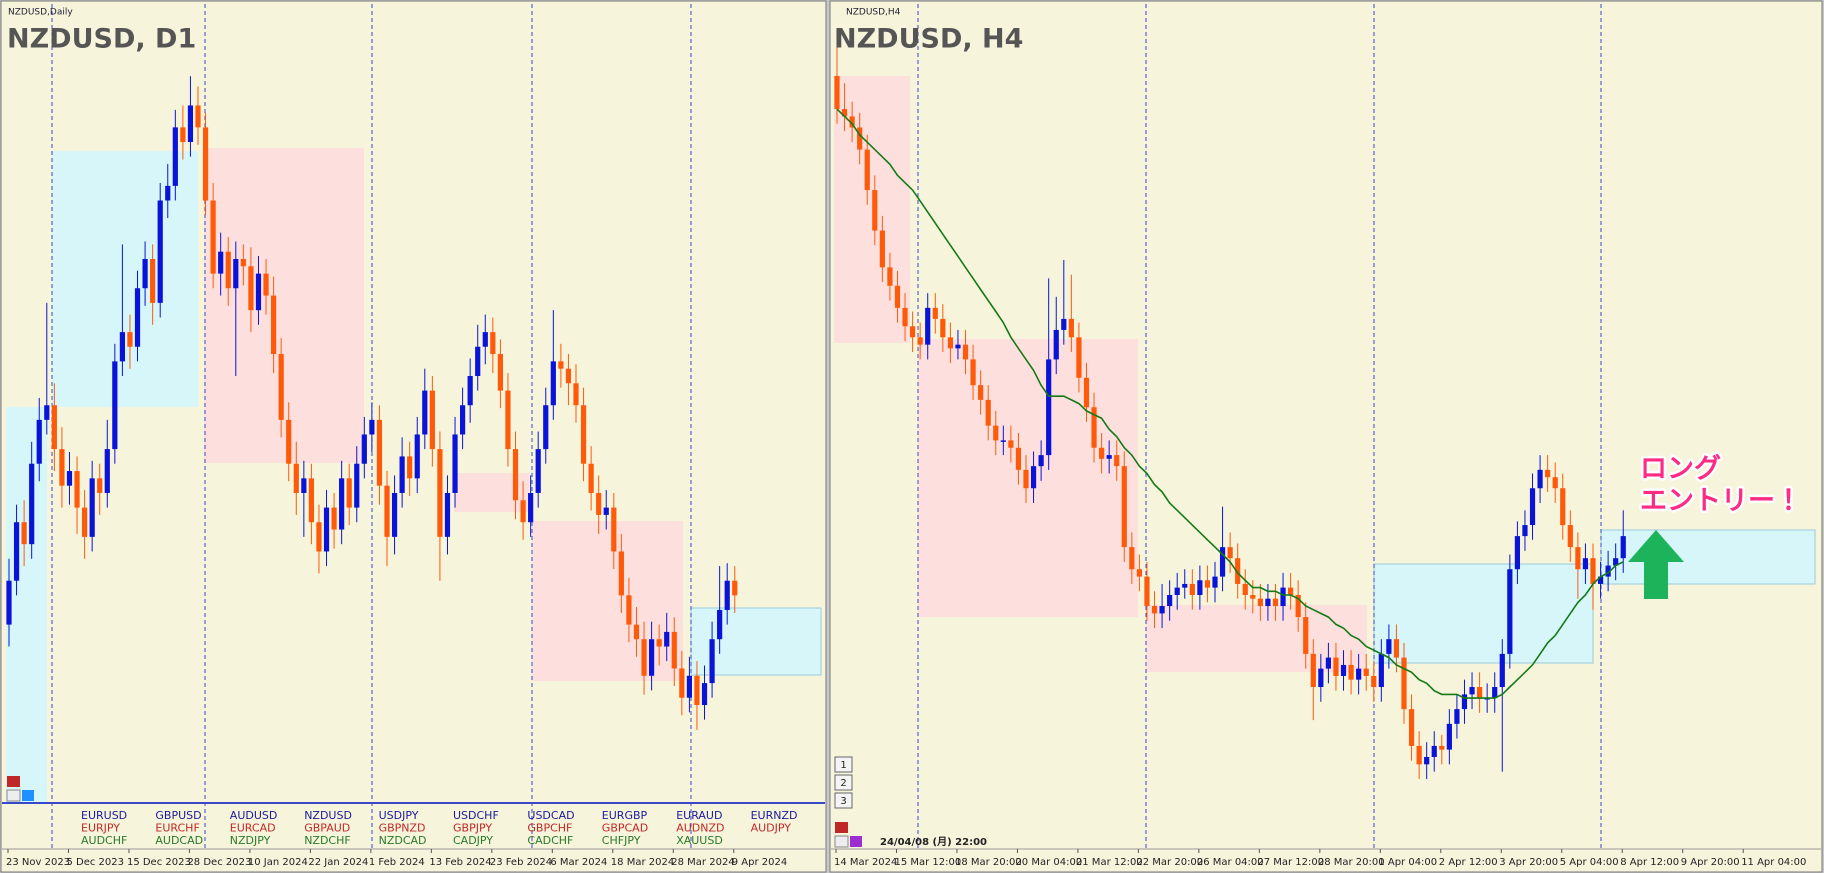 The height and width of the screenshot is (873, 1824). What do you see at coordinates (327, 828) in the screenshot?
I see `symbol-link: GBPAUD` at bounding box center [327, 828].